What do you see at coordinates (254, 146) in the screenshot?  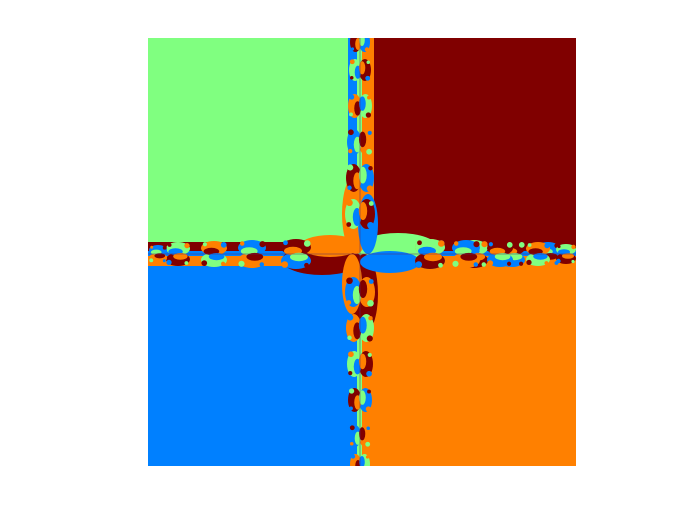 I see `quadrant-top-left` at bounding box center [254, 146].